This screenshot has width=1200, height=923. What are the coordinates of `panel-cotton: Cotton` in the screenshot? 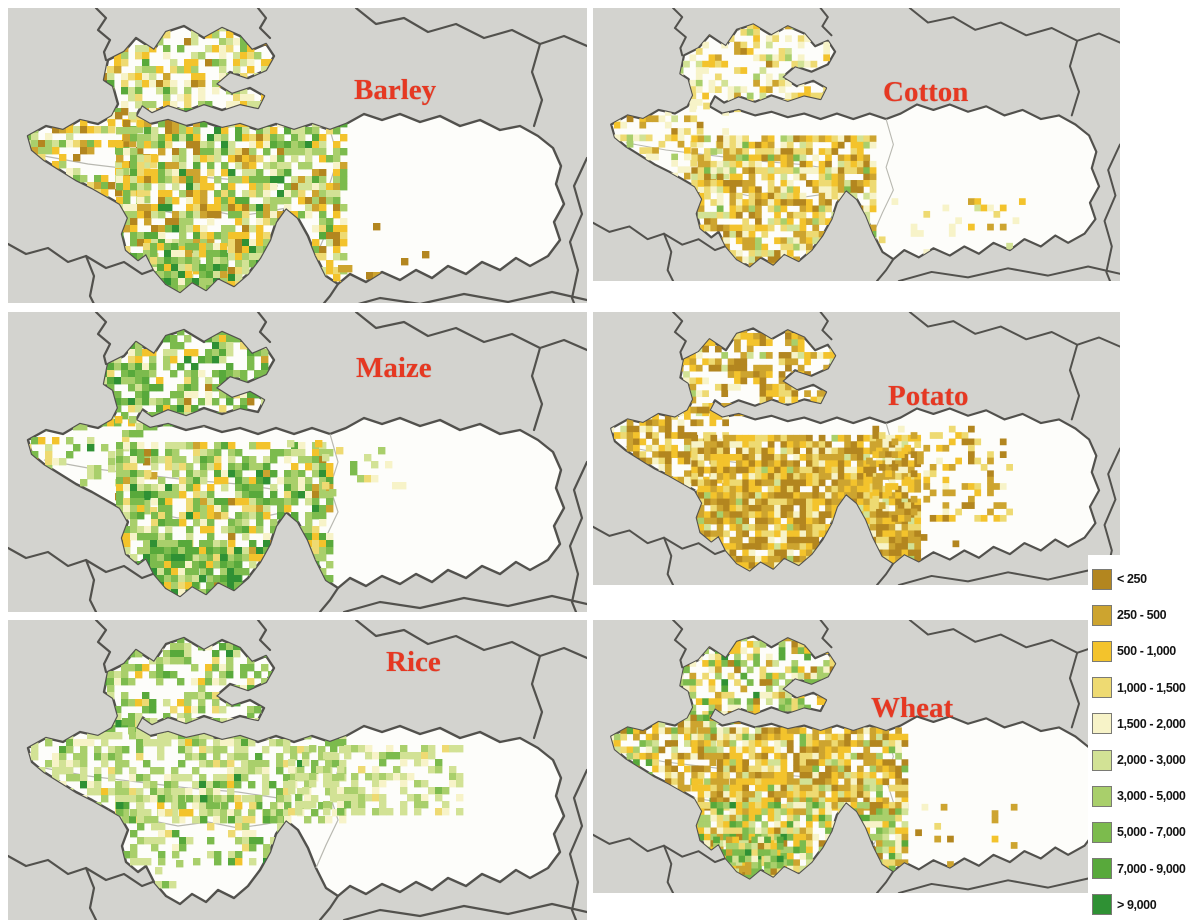 It's located at (856, 155).